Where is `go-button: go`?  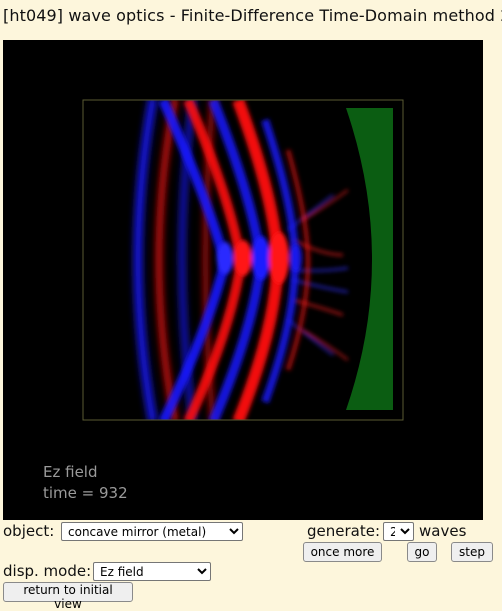 go-button: go is located at coordinates (422, 552).